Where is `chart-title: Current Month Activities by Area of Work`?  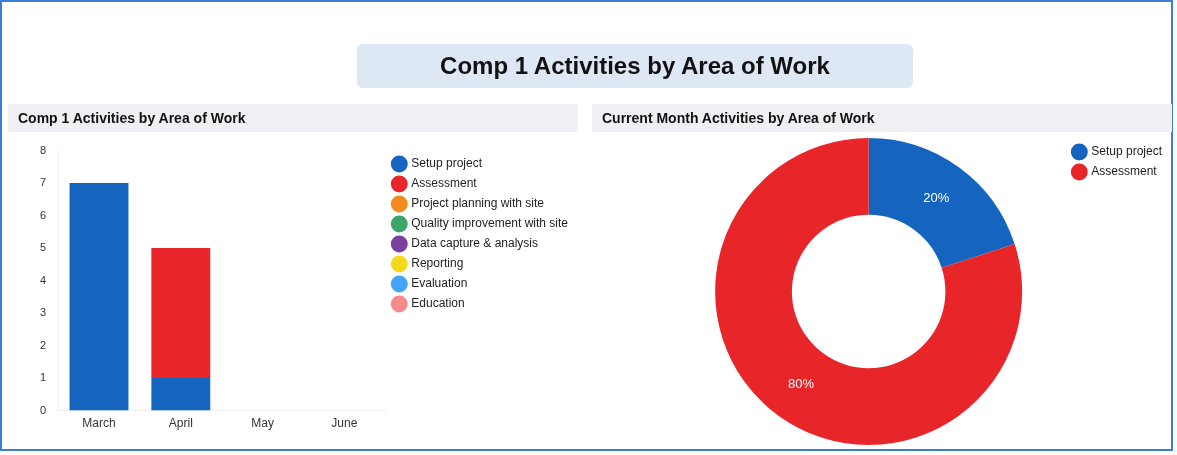
chart-title: Current Month Activities by Area of Work is located at coordinates (882, 118).